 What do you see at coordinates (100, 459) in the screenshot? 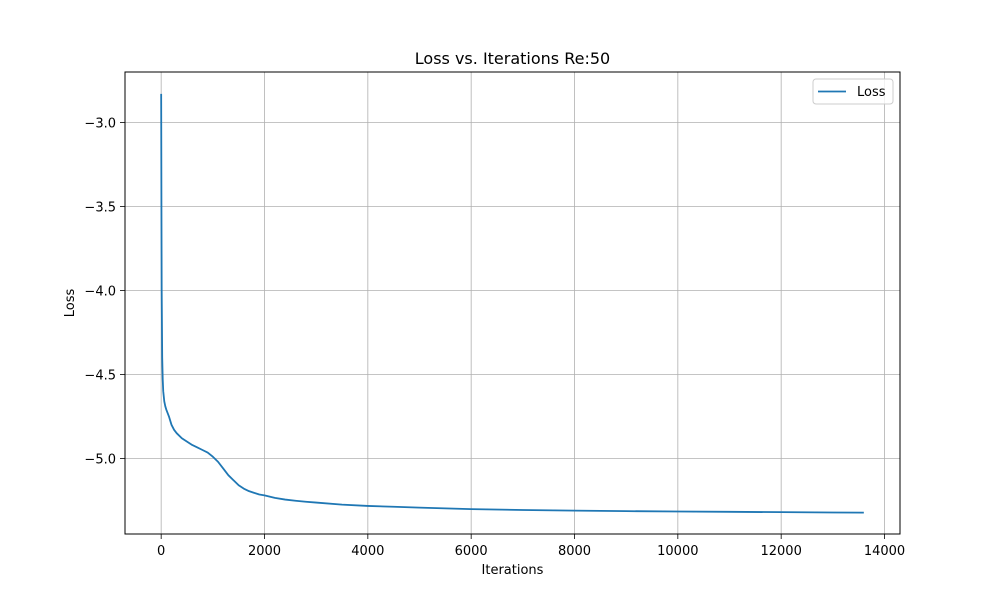
I see `y-tick-label: −5.0` at bounding box center [100, 459].